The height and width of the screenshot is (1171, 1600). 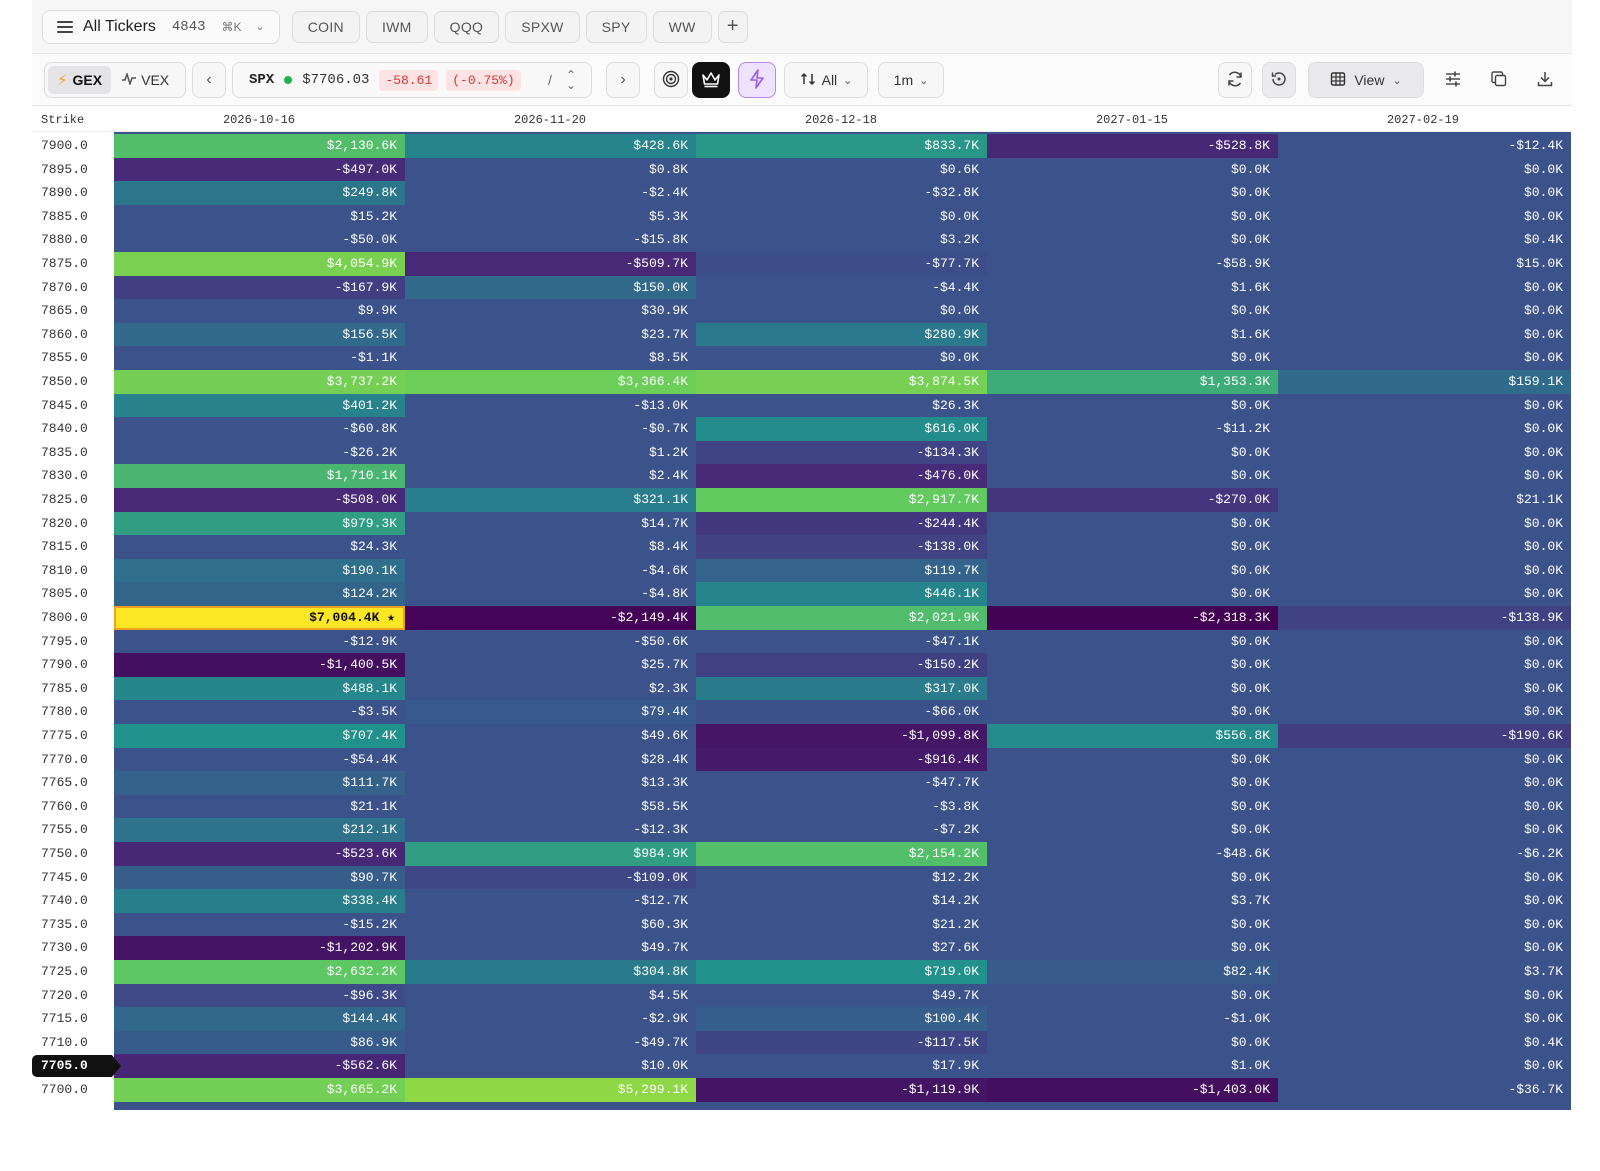 I want to click on heatmap-cell: -$1.0K, so click(x=1132, y=1019).